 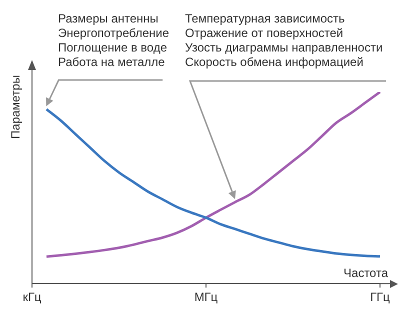 What do you see at coordinates (114, 40) in the screenshot?
I see `text: Размеры антенны Энергопотребление Поглощение в воде Работа на металле` at bounding box center [114, 40].